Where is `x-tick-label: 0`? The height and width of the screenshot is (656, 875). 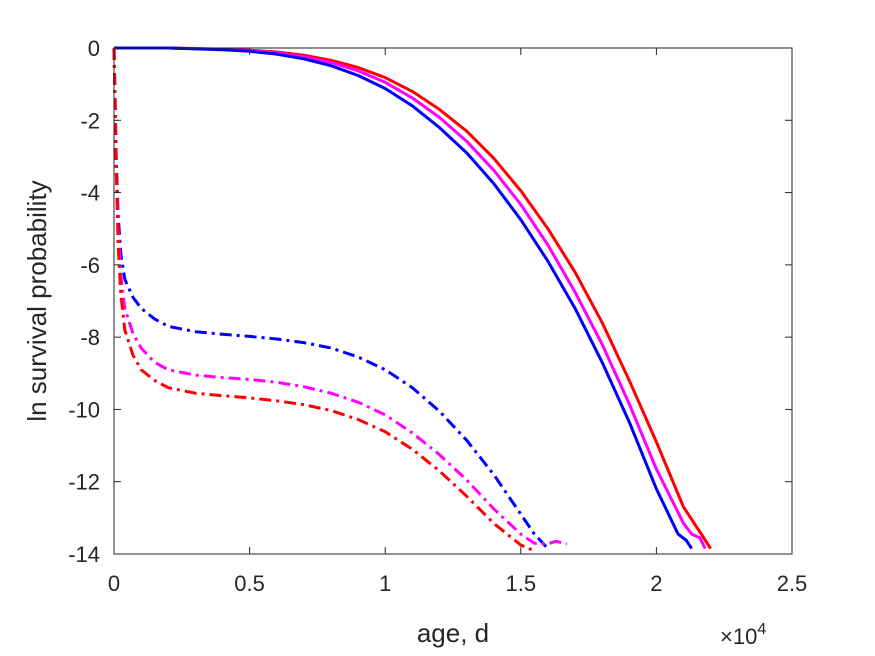
x-tick-label: 0 is located at coordinates (114, 583).